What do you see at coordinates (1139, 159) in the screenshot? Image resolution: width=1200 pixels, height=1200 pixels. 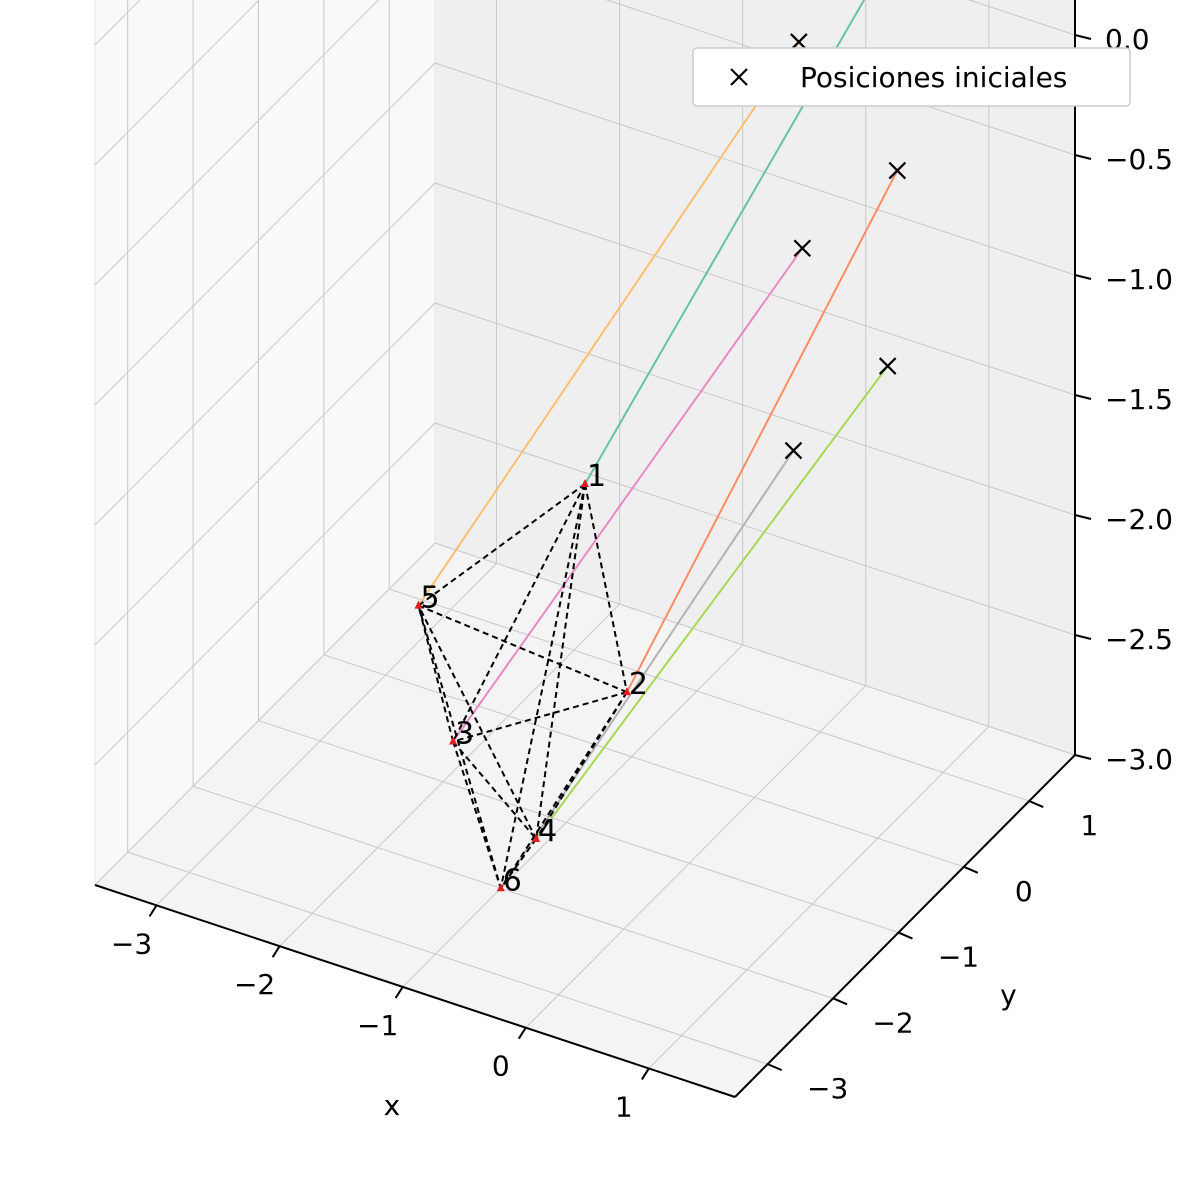 I see `z-tick-label: −0.5` at bounding box center [1139, 159].